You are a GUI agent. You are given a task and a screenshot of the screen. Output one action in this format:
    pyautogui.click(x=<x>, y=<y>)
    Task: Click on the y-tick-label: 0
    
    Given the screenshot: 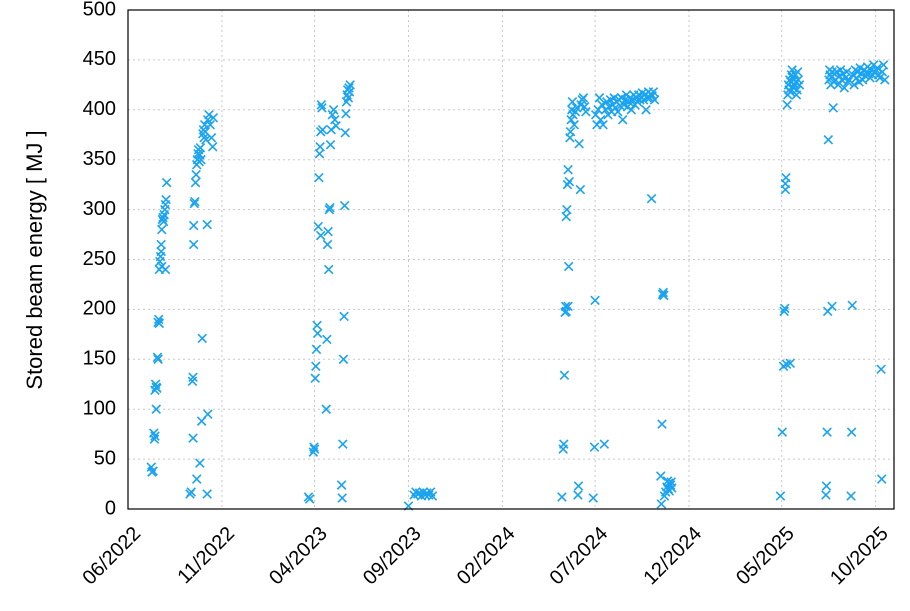 What is the action you would take?
    pyautogui.click(x=110, y=508)
    